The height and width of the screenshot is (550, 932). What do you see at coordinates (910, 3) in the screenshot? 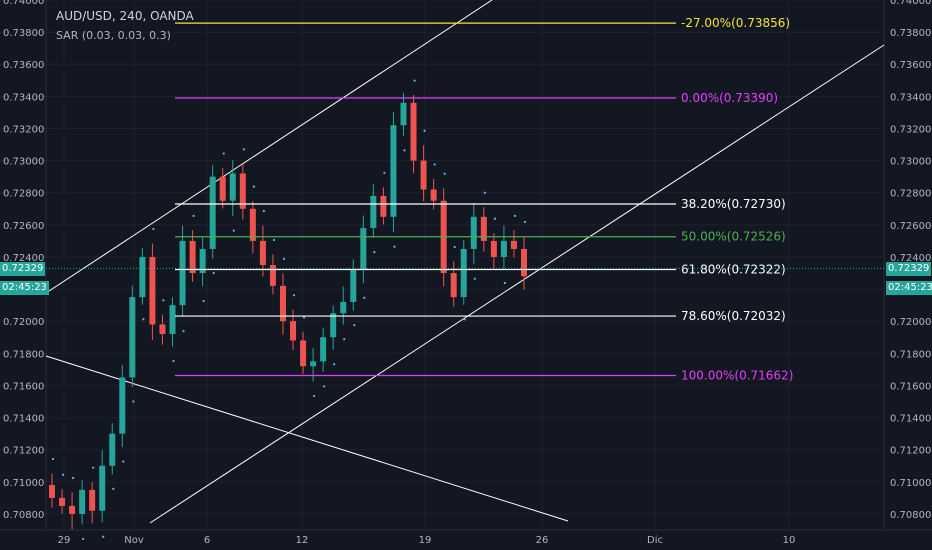
I see `y-axis-label-right: 0.74000` at bounding box center [910, 3].